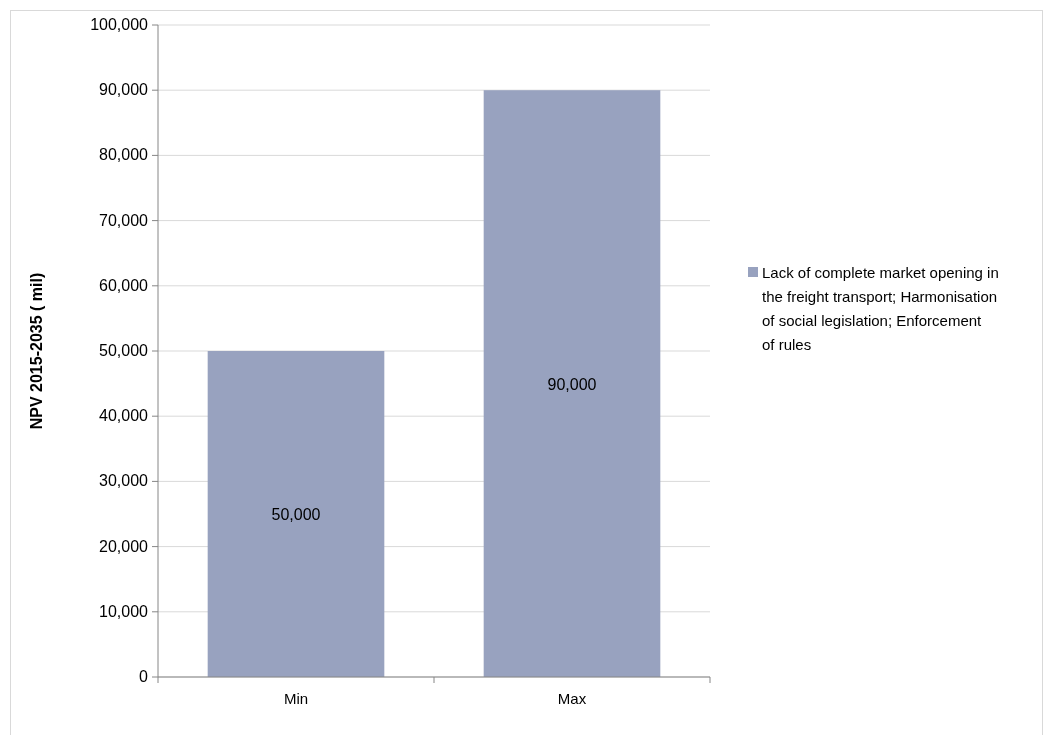 This screenshot has height=735, width=1052. What do you see at coordinates (124, 416) in the screenshot?
I see `y-tick-label: 40,000` at bounding box center [124, 416].